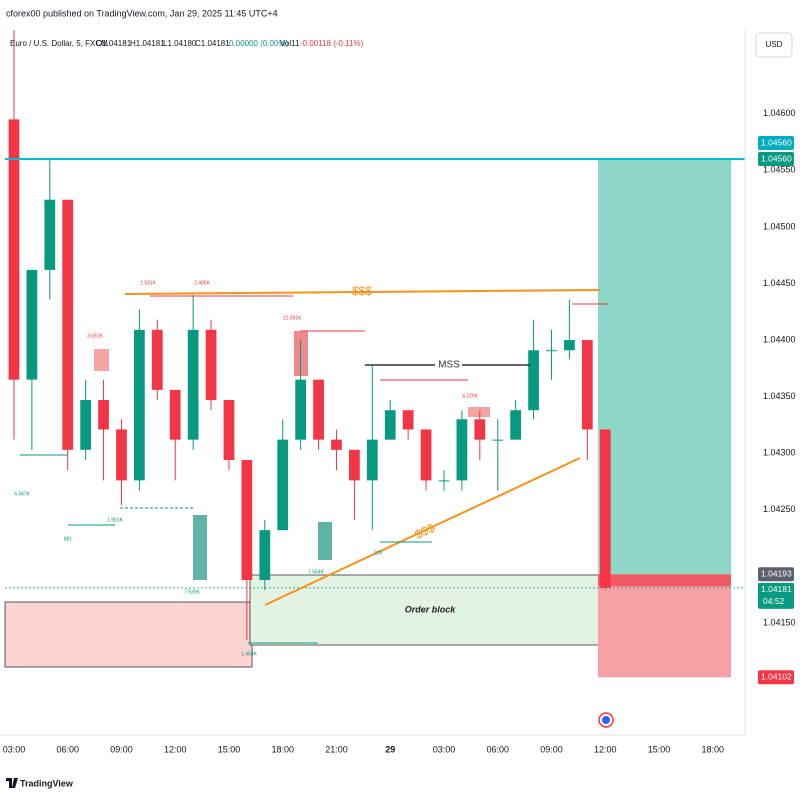 The width and height of the screenshot is (800, 805). Describe the element at coordinates (449, 365) in the screenshot. I see `annotation: MSS` at that location.